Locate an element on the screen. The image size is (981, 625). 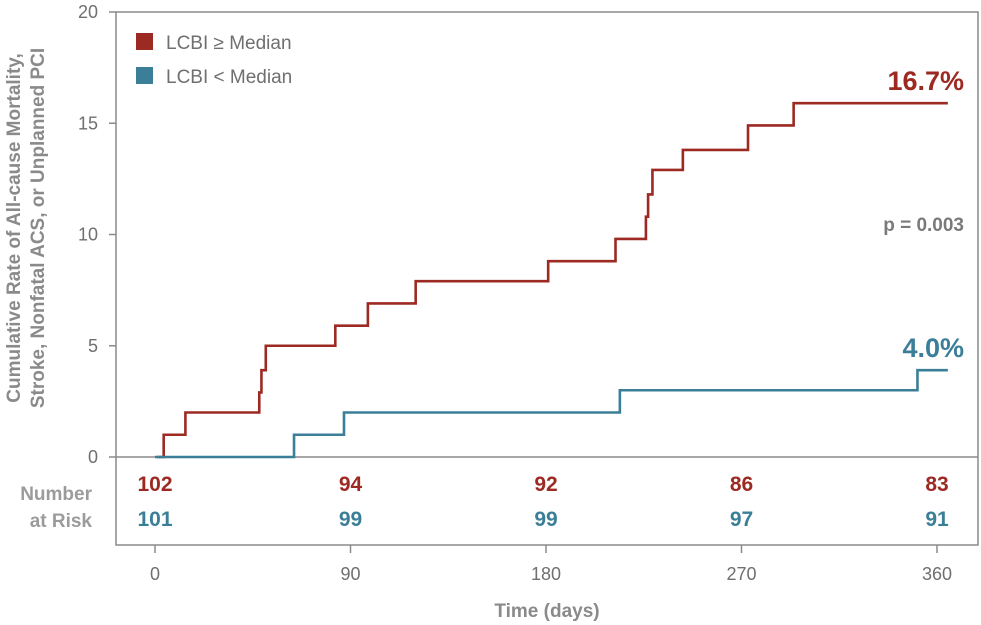
y-tick-label: 5 is located at coordinates (93, 346).